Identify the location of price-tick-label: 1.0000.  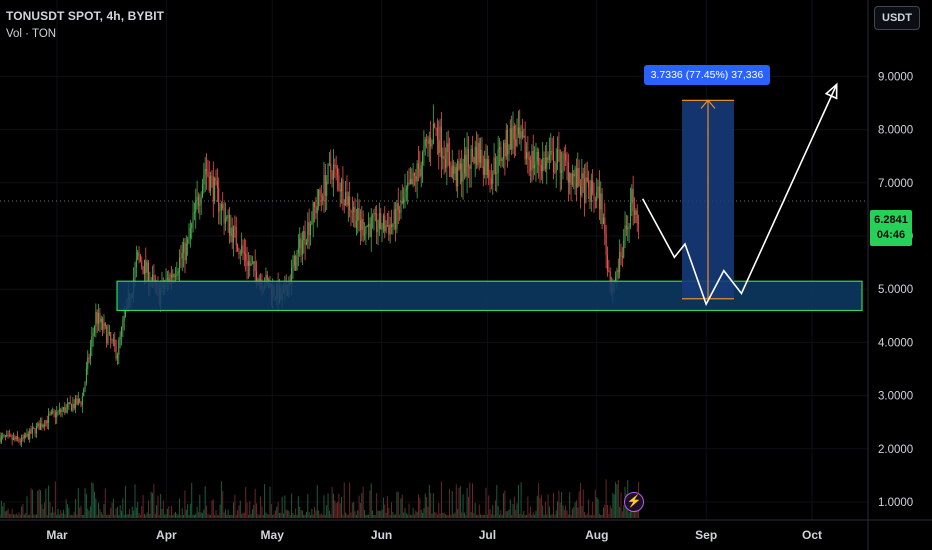
(895, 503).